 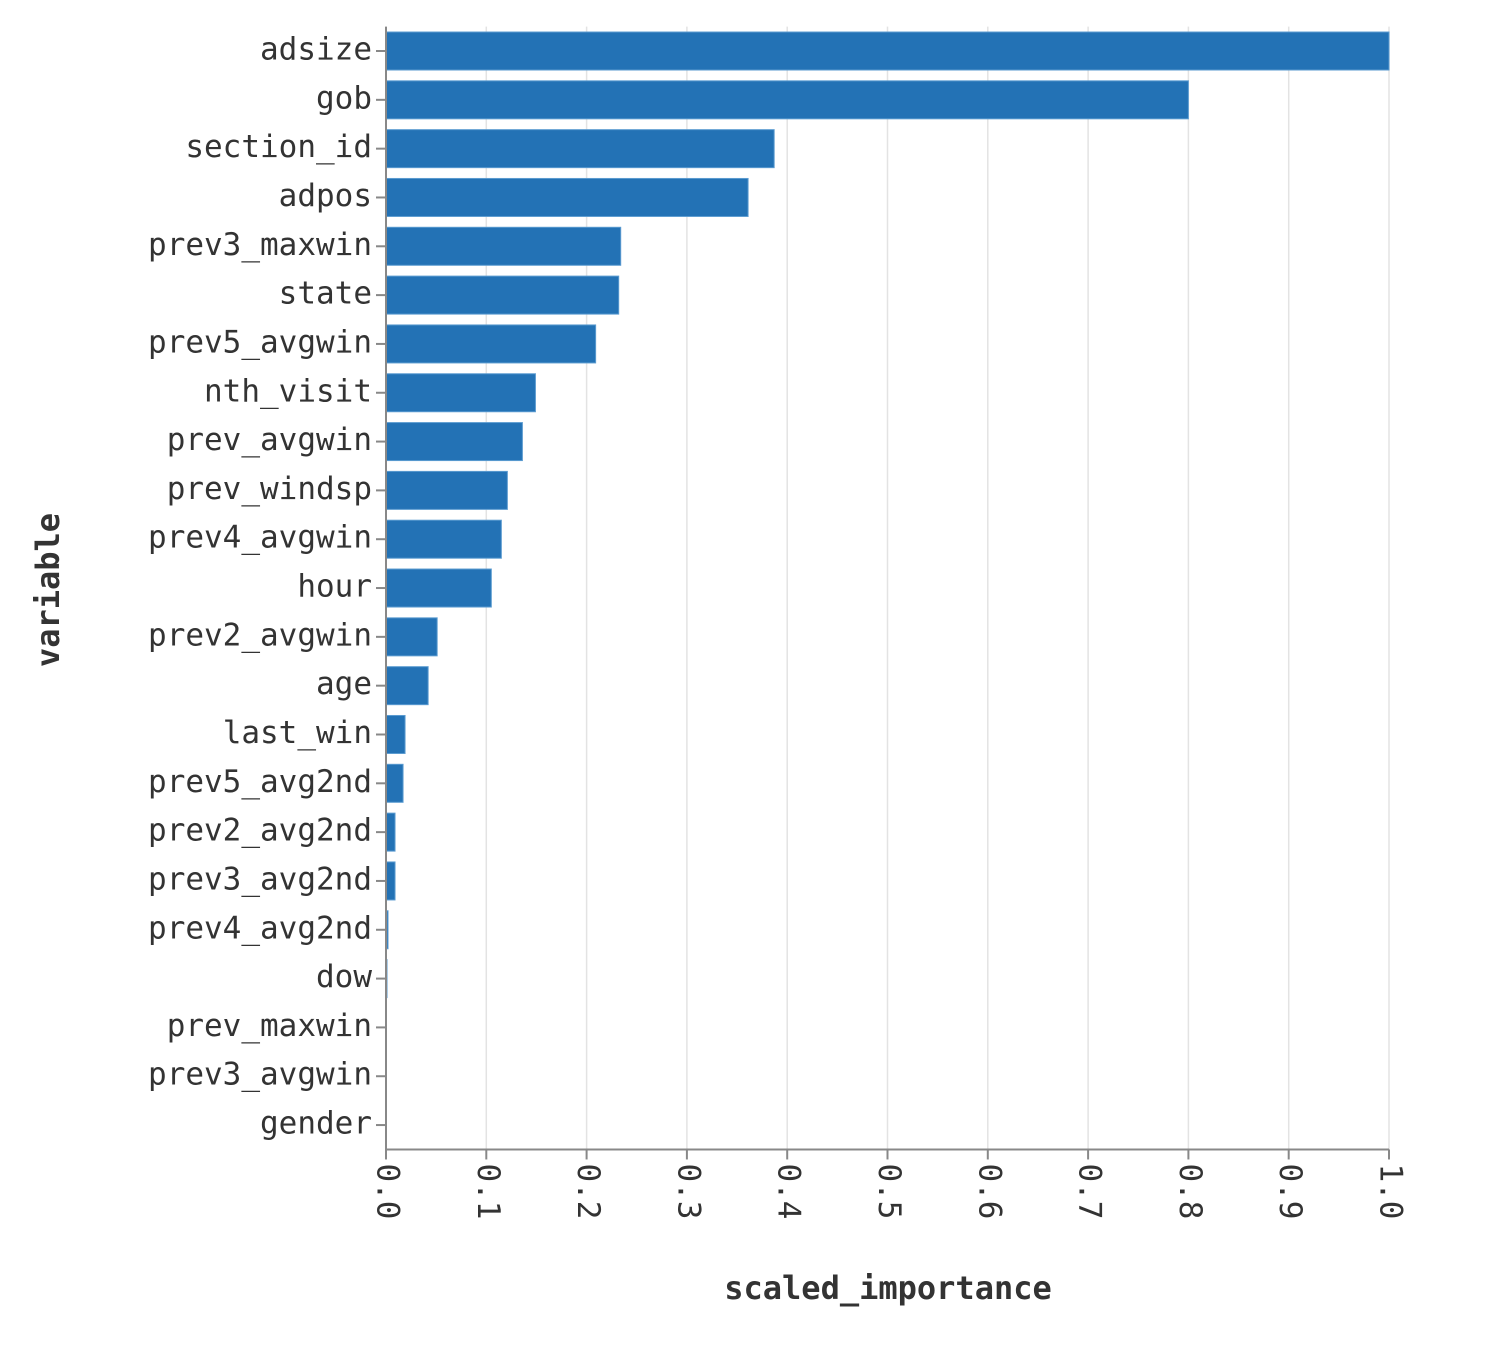 I want to click on y-tick-label: prev3_avg2nd, so click(x=260, y=879).